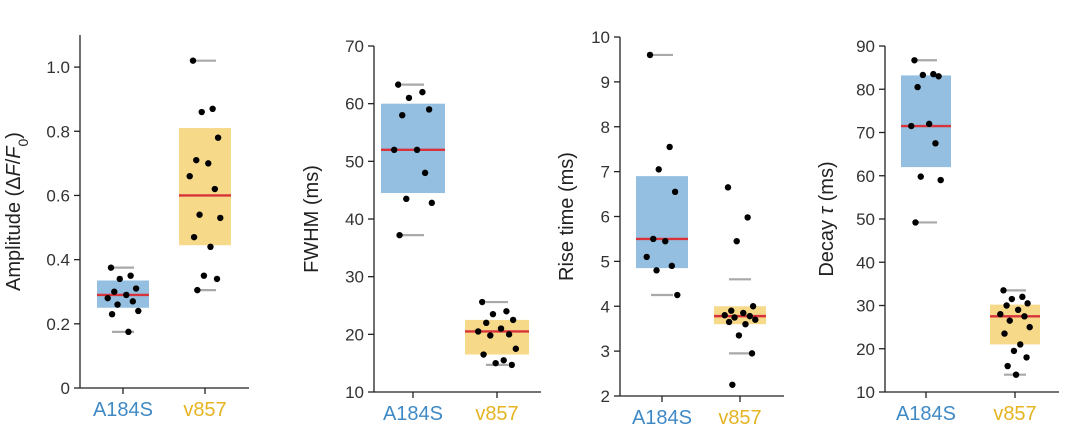 Image resolution: width=1080 pixels, height=441 pixels. I want to click on y-tick-label: 70, so click(865, 133).